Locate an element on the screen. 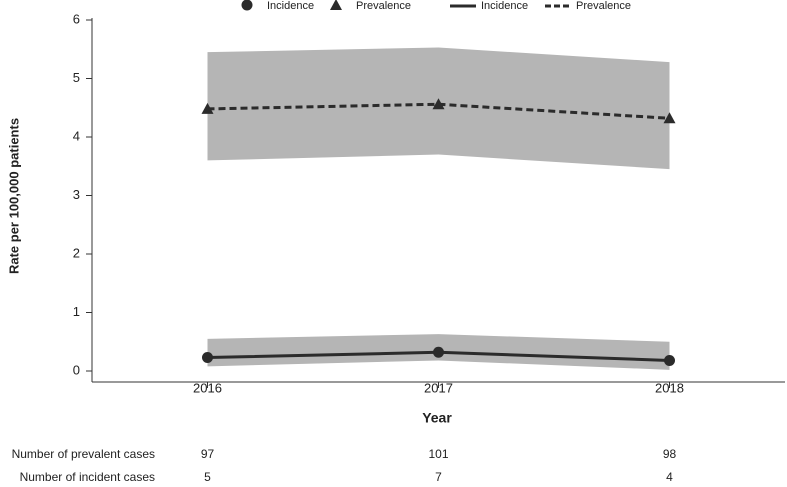  y-tick-label: 4 is located at coordinates (76, 135).